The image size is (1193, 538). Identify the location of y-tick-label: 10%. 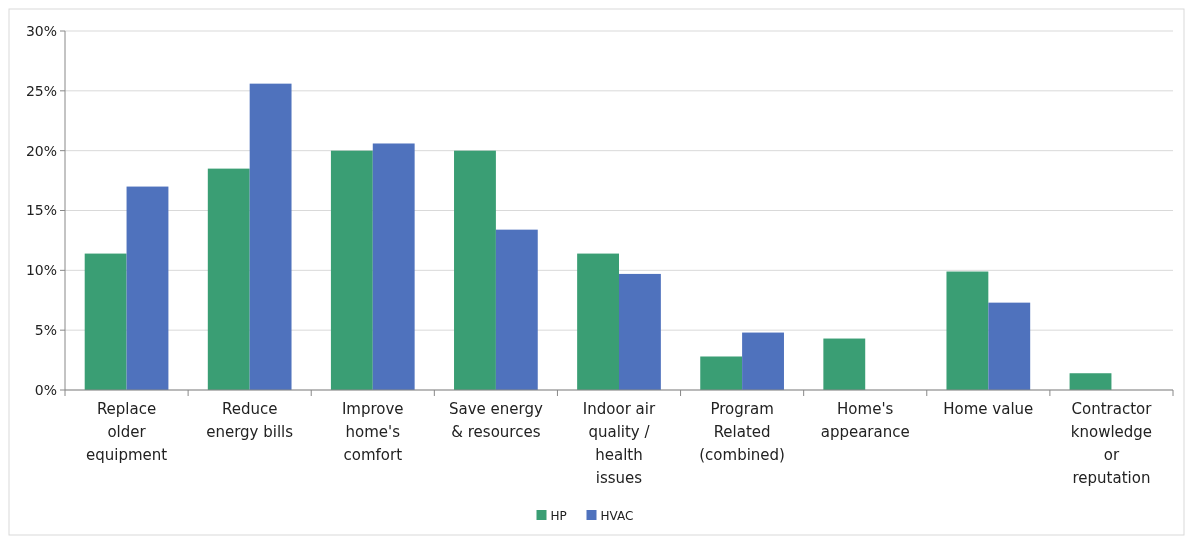
(41, 270).